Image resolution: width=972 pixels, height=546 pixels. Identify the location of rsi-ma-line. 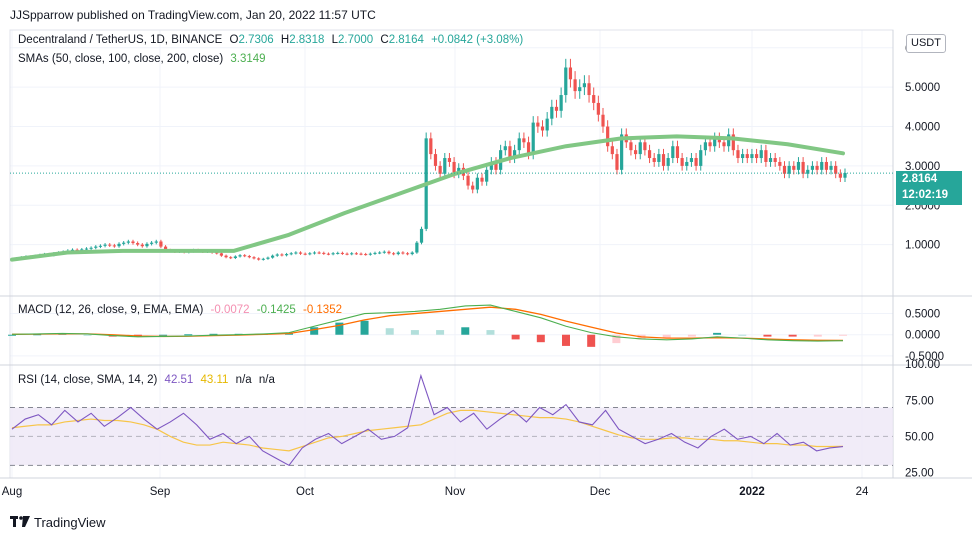
(427, 430).